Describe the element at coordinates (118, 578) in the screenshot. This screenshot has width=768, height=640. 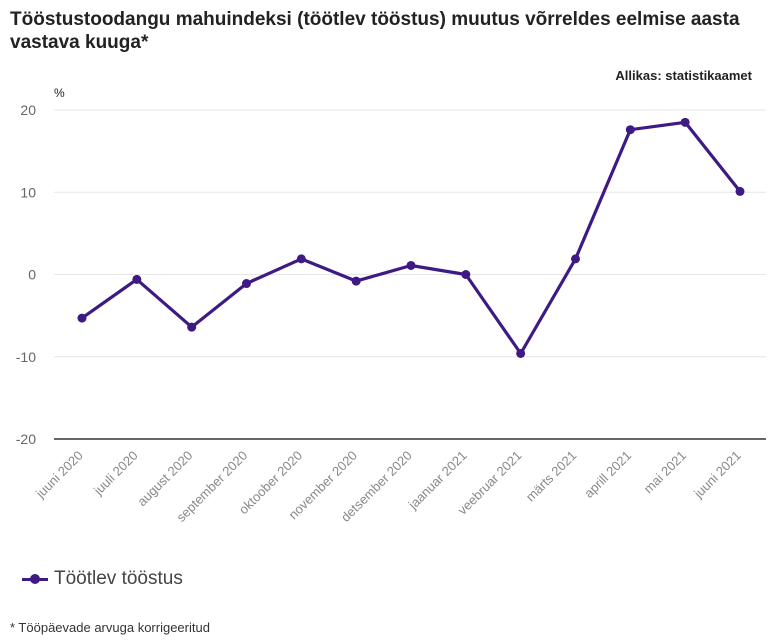
I see `legend-label: Töötlev tööstus` at that location.